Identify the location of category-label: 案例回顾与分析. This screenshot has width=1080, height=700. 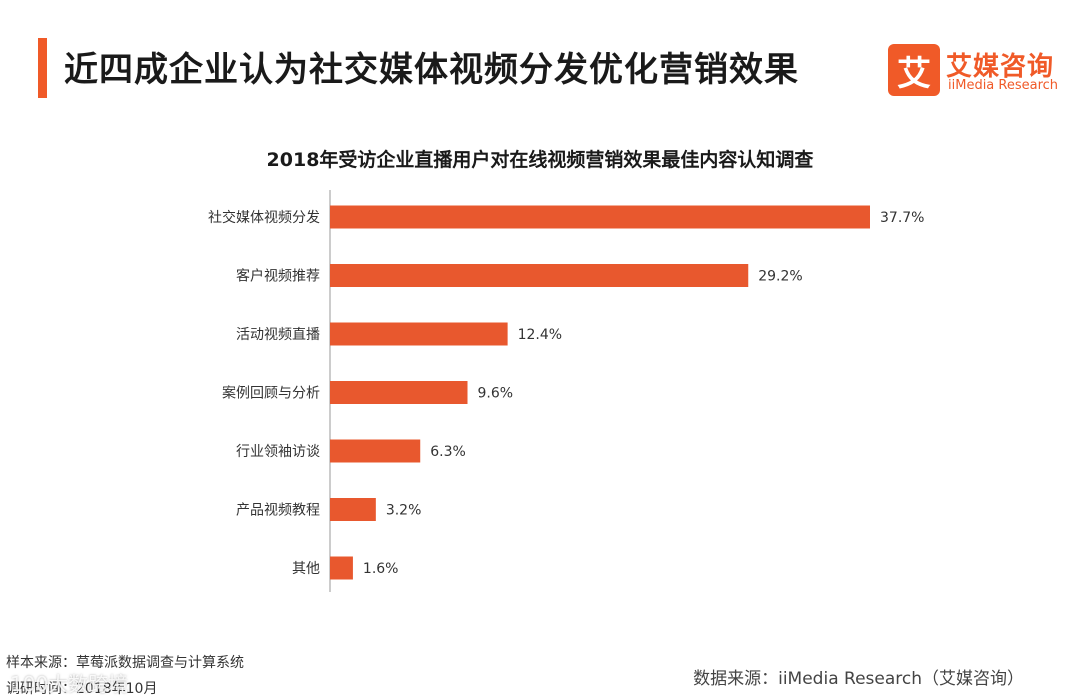
(271, 393).